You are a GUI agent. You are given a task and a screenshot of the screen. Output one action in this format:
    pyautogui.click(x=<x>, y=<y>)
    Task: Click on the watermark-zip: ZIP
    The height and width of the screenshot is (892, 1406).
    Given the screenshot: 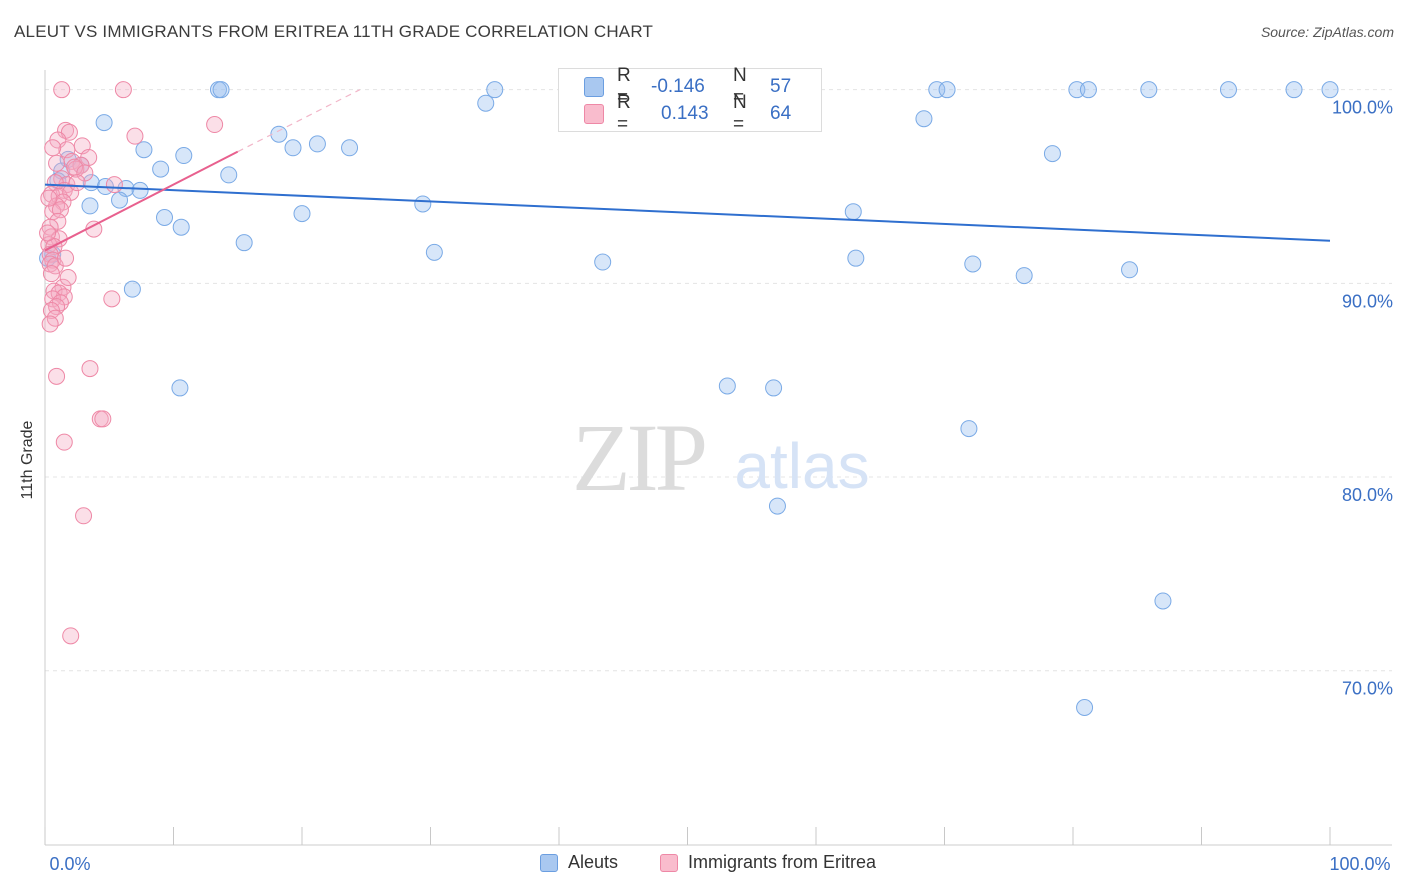 What is the action you would take?
    pyautogui.click(x=638, y=457)
    